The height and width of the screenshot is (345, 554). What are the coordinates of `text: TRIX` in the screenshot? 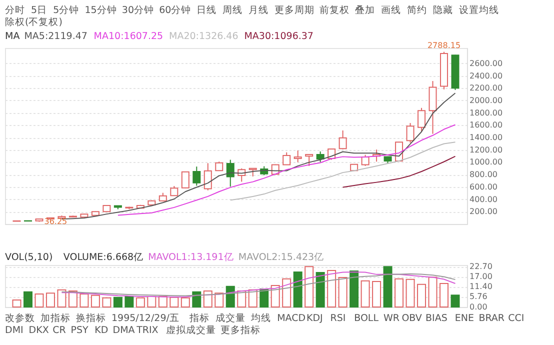 It's located at (147, 330).